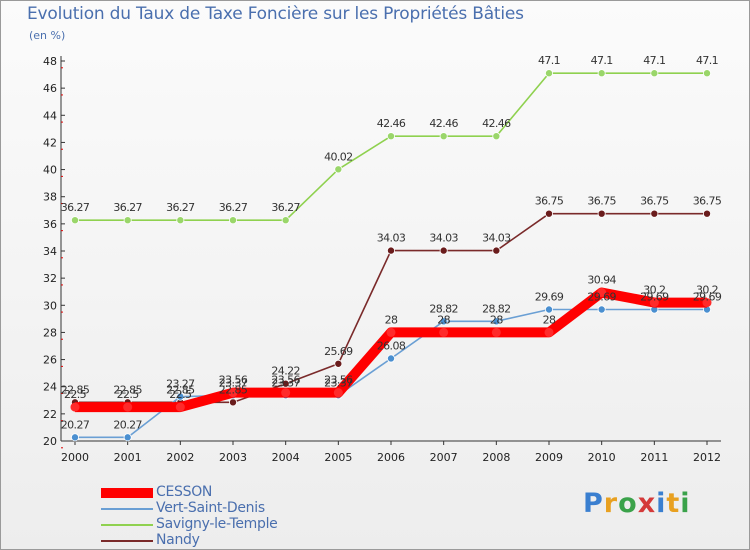  Describe the element at coordinates (391, 345) in the screenshot. I see `data-label-vert-saint-denis: 26.08` at that location.